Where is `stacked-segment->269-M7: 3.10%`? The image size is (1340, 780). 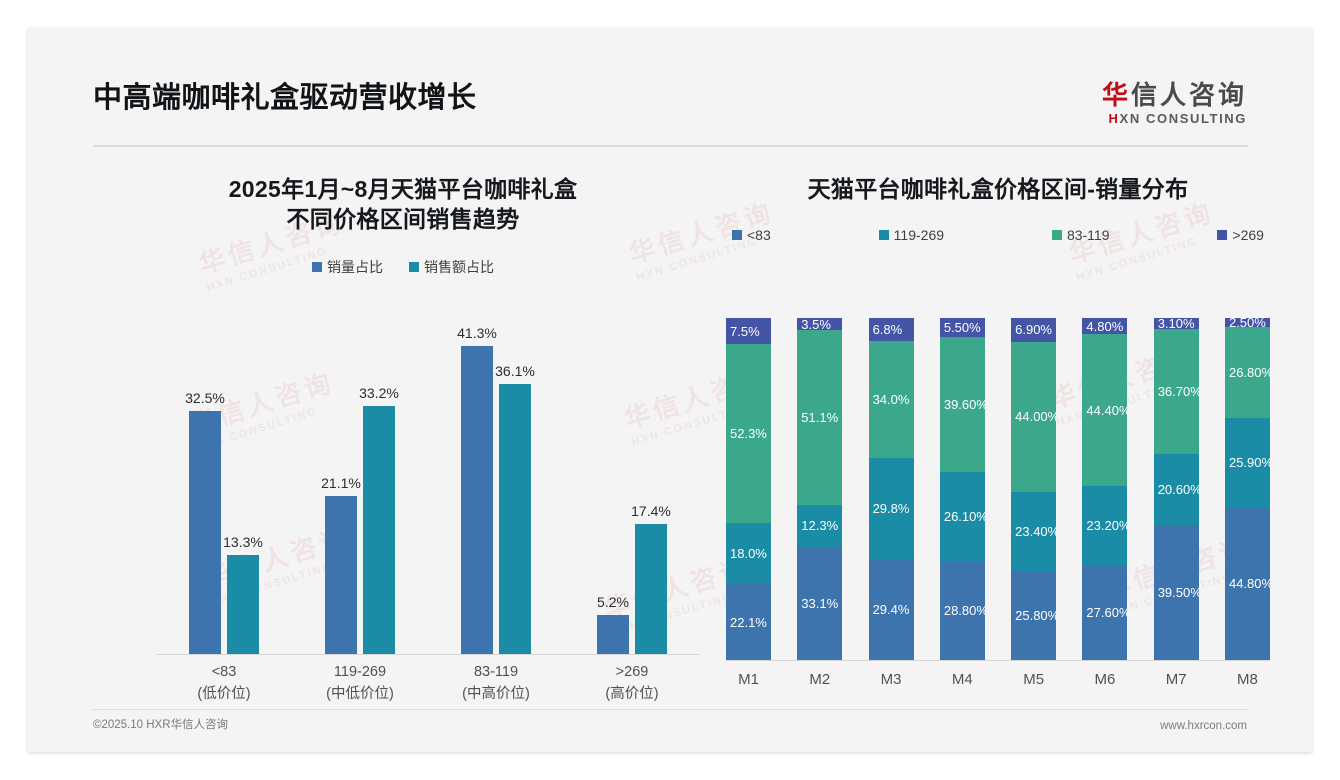
stacked-segment->269-M7: 3.10% is located at coordinates (1176, 323).